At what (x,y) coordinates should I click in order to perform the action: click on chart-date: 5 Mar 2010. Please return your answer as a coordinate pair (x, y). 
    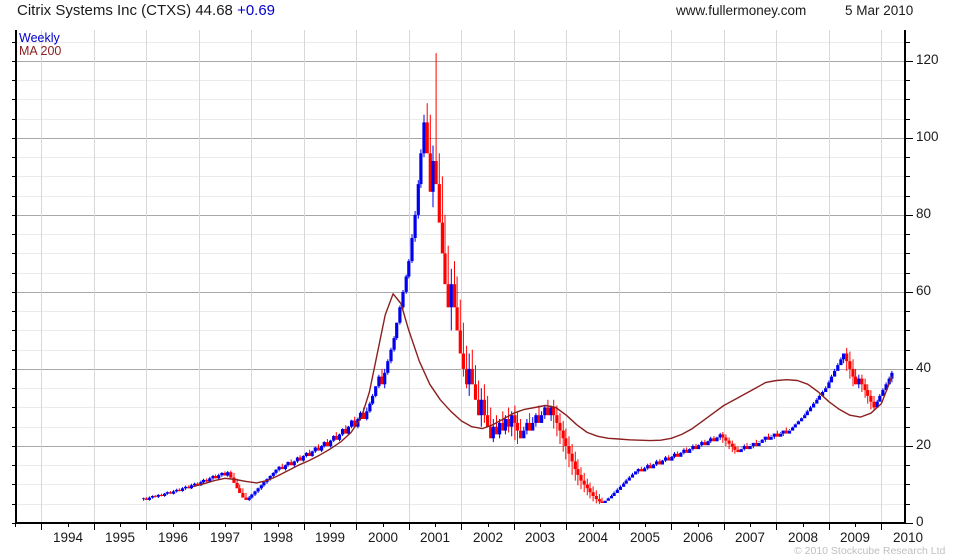
    Looking at the image, I should click on (879, 10).